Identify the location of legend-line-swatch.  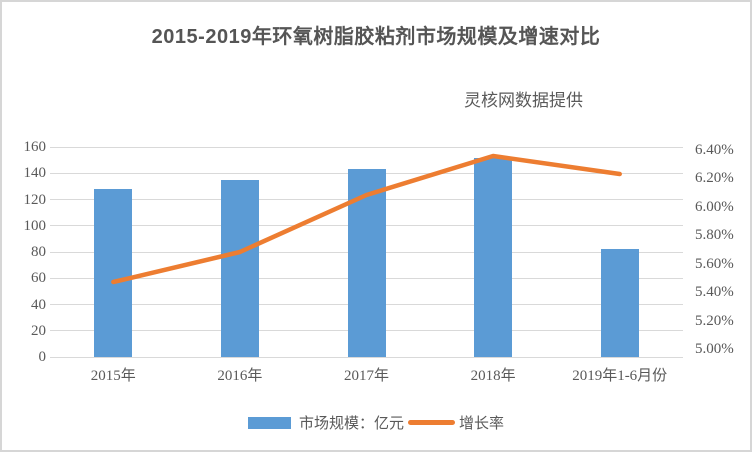
(431, 422).